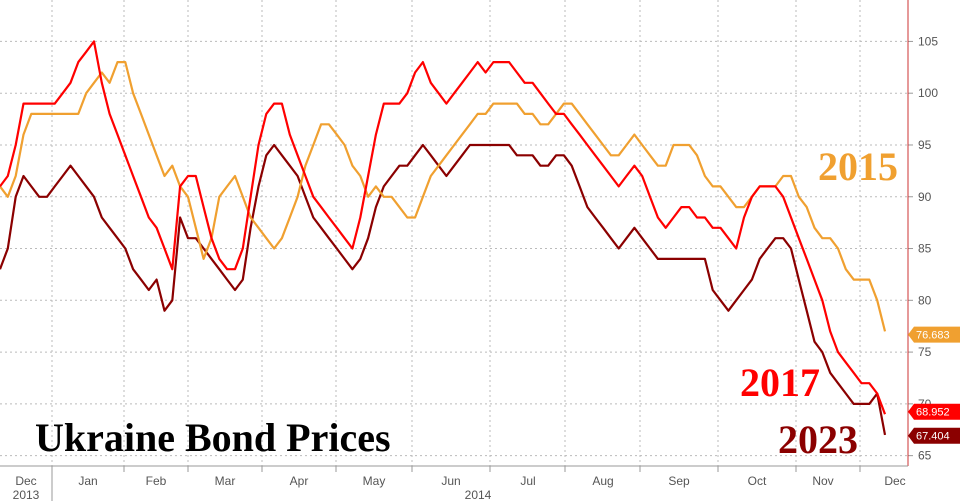 This screenshot has height=501, width=961. What do you see at coordinates (679, 481) in the screenshot?
I see `x-tick-label: Sep` at bounding box center [679, 481].